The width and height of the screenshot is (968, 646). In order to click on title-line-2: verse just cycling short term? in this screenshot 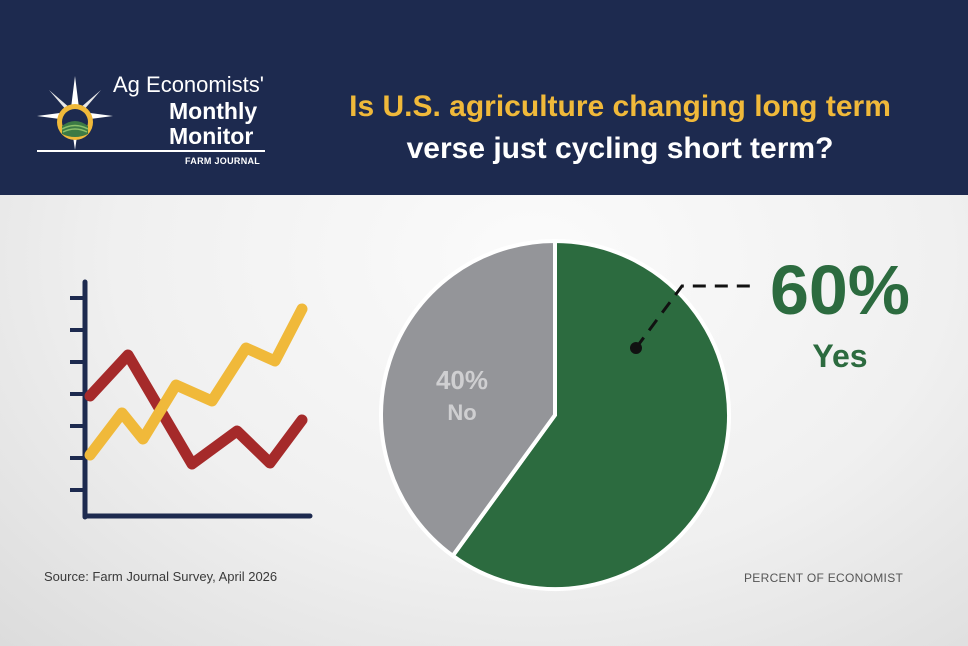, I will do `click(620, 148)`.